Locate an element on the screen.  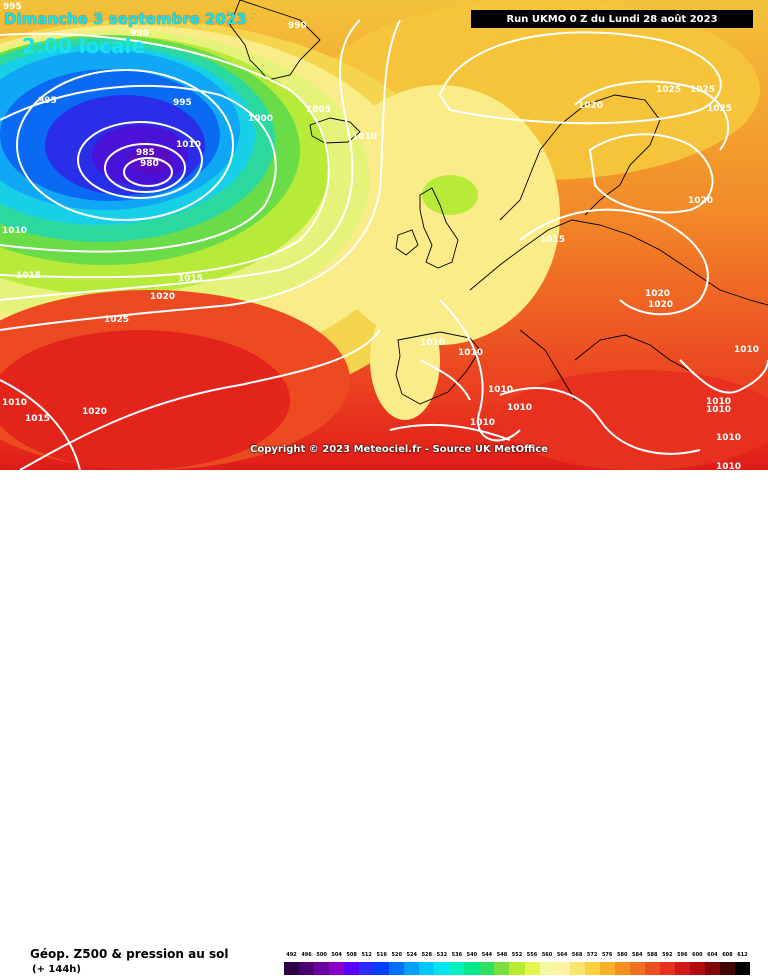
scale-label: 548 is located at coordinates (502, 955).